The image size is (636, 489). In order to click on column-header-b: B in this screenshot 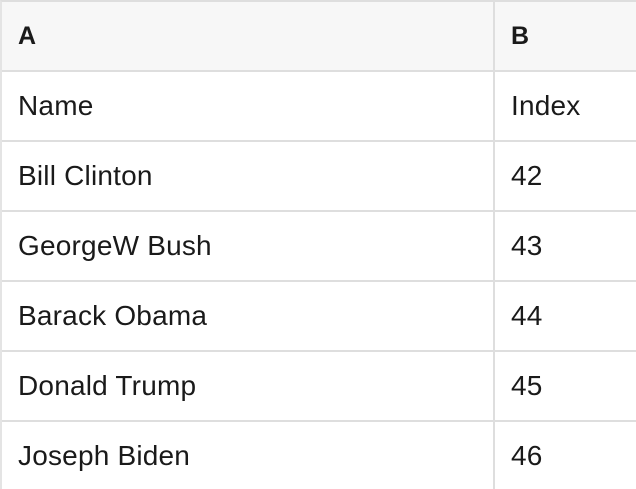, I will do `click(520, 35)`.